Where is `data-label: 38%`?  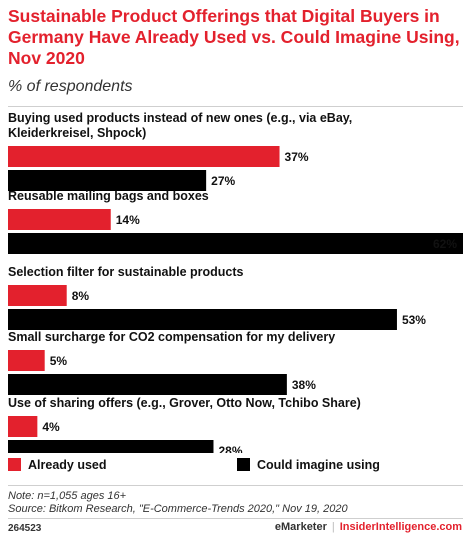 data-label: 38% is located at coordinates (304, 385).